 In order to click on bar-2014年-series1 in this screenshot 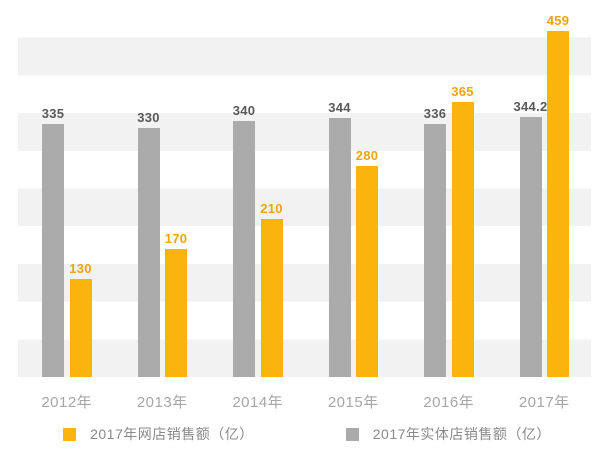, I will do `click(244, 248)`.